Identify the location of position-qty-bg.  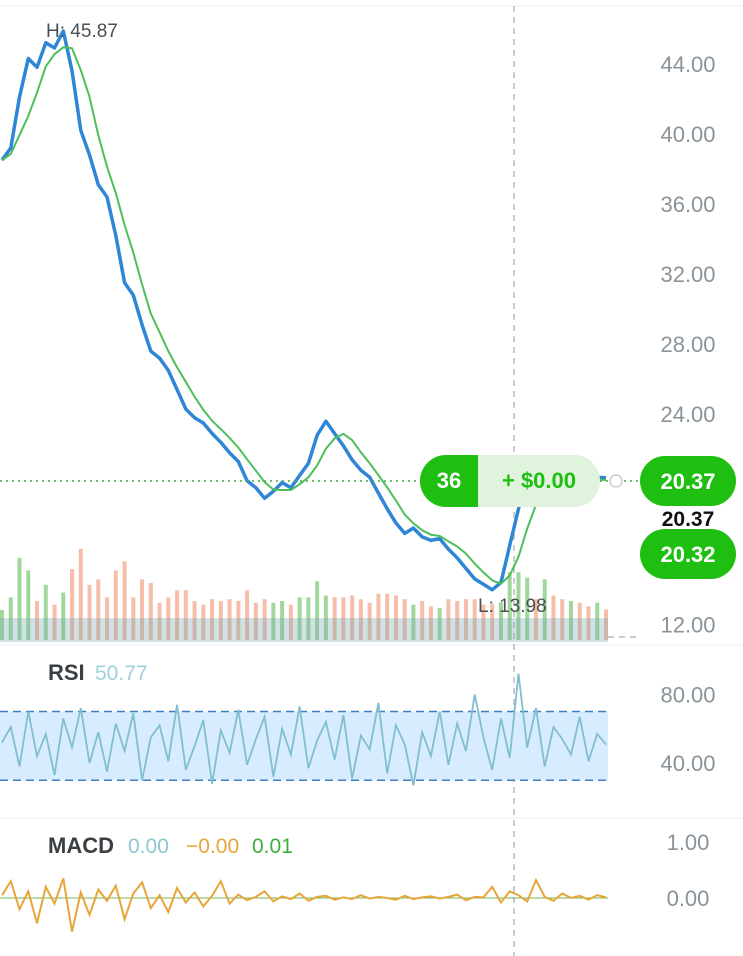
(449, 481).